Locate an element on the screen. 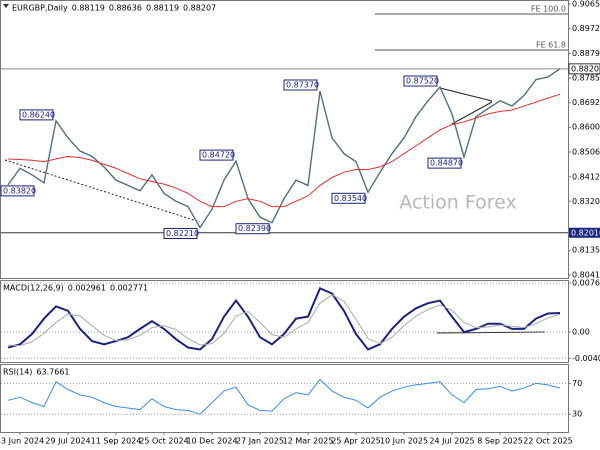  price-annotation-label: 0.83820 is located at coordinates (19, 190).